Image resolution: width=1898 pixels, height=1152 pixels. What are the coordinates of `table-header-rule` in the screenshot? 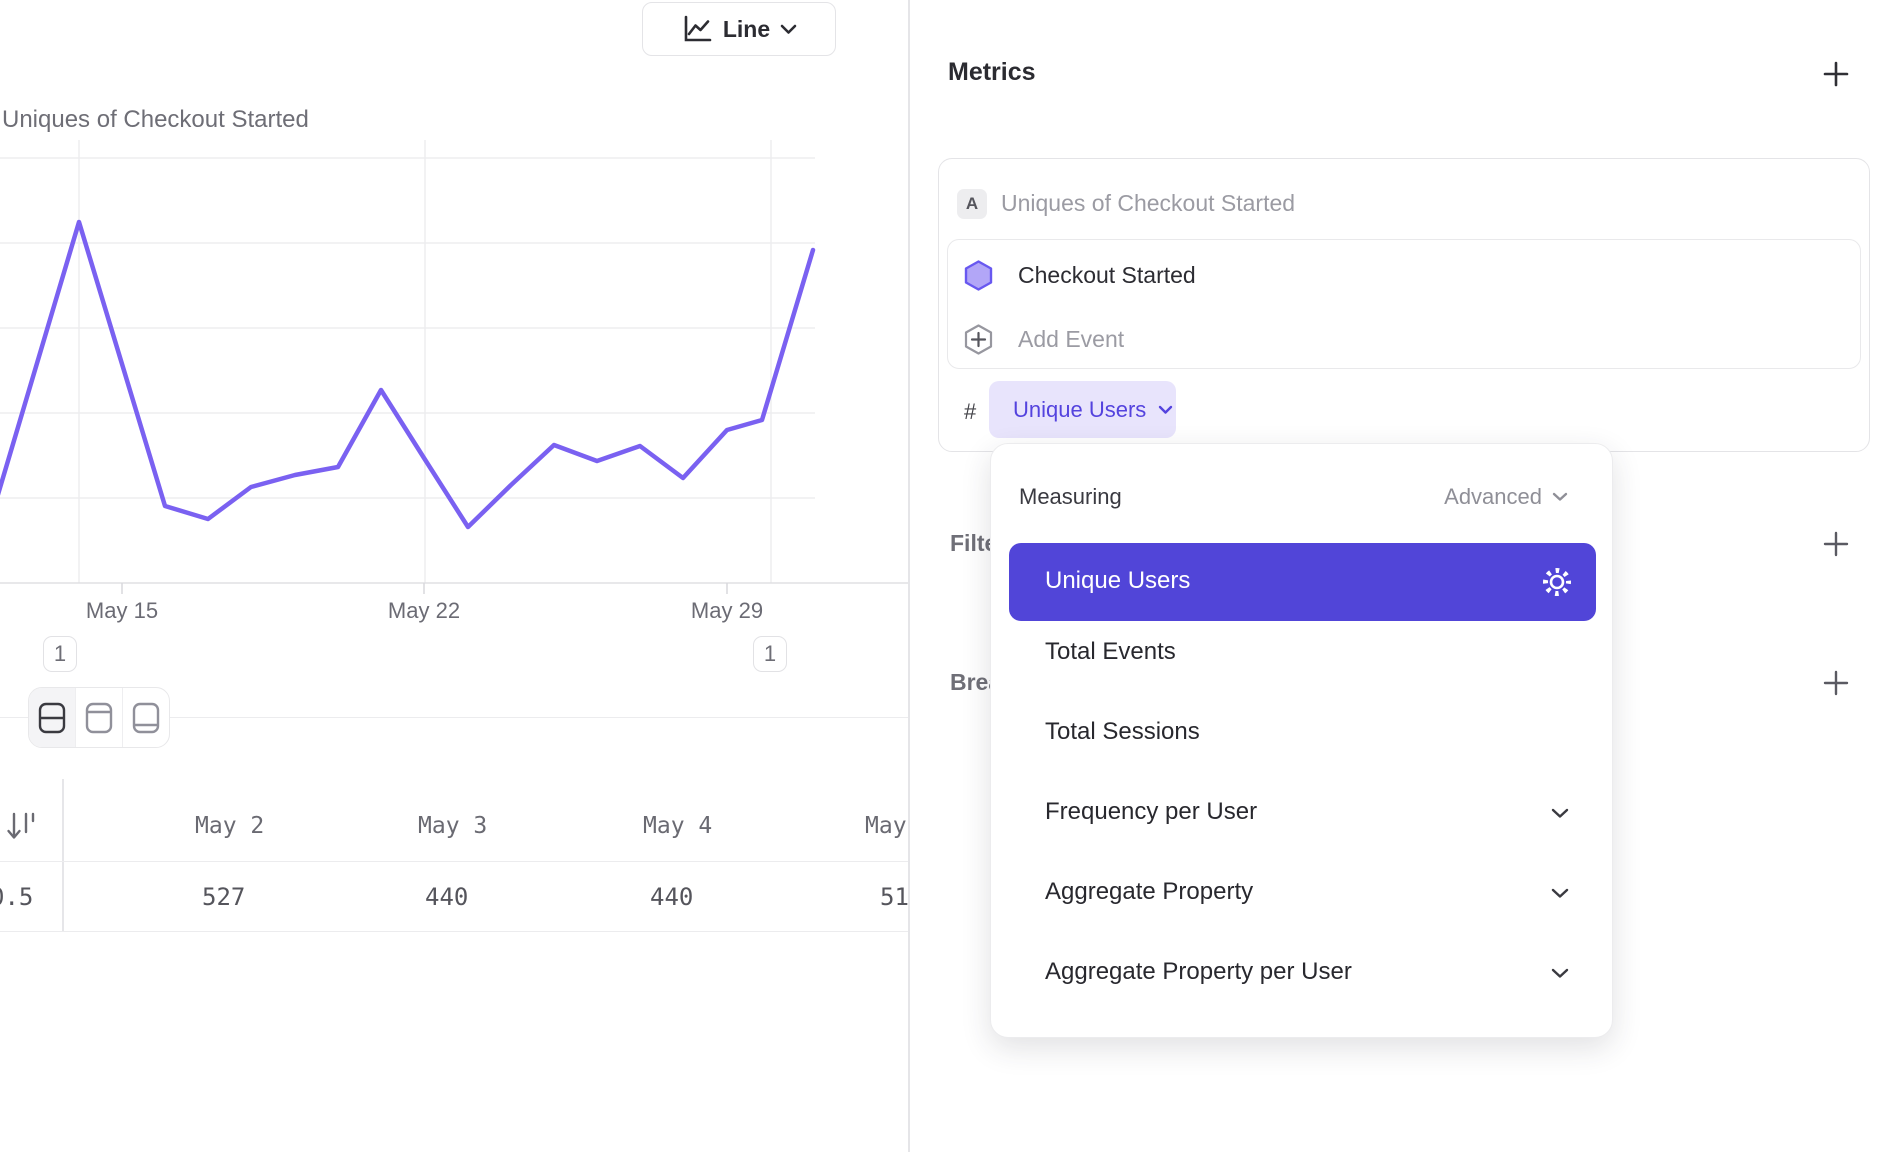 It's located at (454, 861).